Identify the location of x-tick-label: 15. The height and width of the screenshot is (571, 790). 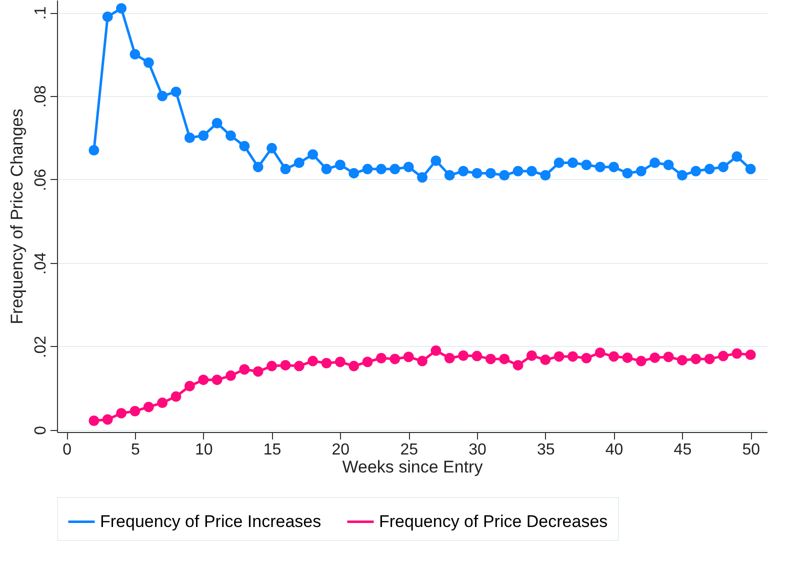
(272, 450).